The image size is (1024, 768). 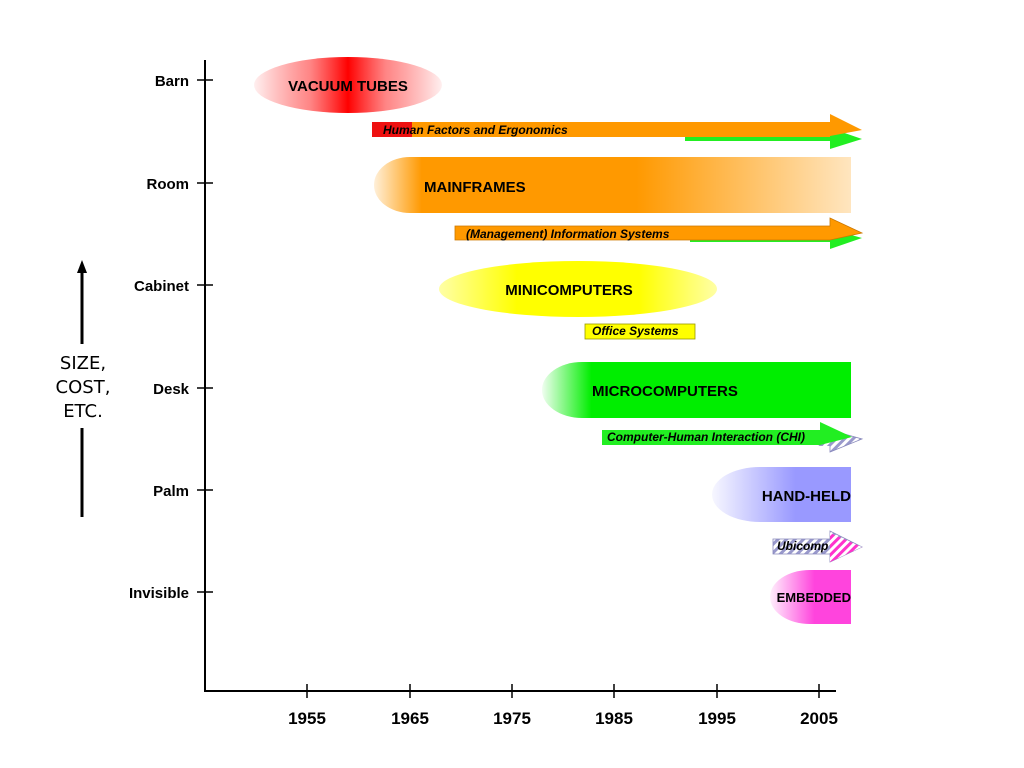 I want to click on era-hand-held, so click(x=781, y=494).